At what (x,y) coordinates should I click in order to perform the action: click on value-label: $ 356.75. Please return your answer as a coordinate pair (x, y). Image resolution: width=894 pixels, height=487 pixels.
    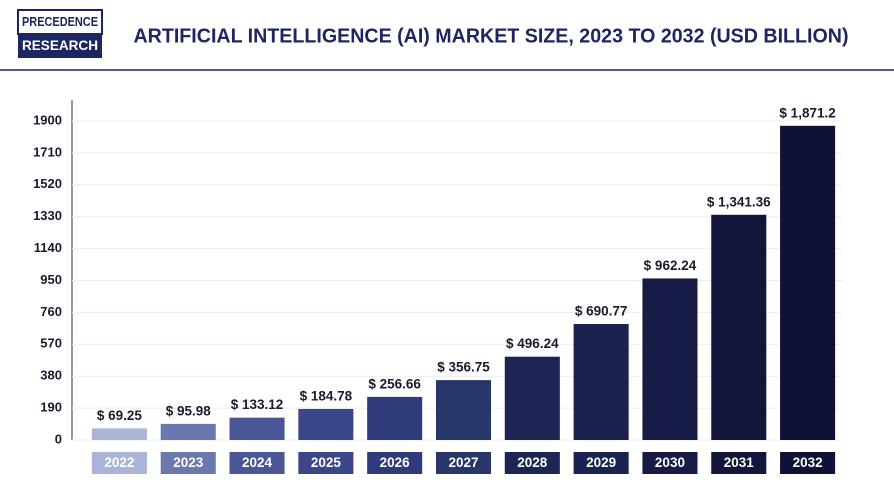
    Looking at the image, I should click on (463, 367).